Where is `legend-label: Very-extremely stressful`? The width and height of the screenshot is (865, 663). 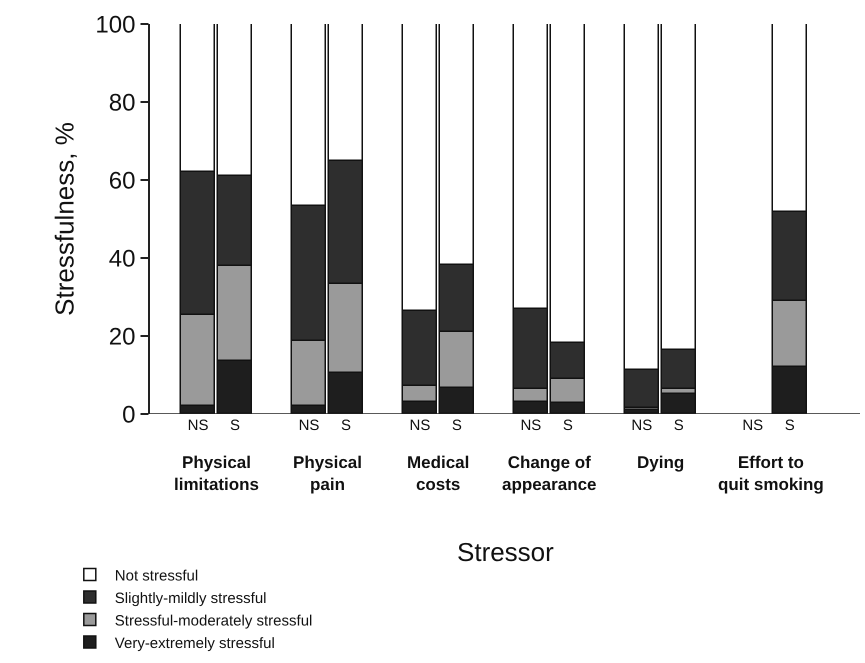 legend-label: Very-extremely stressful is located at coordinates (194, 643).